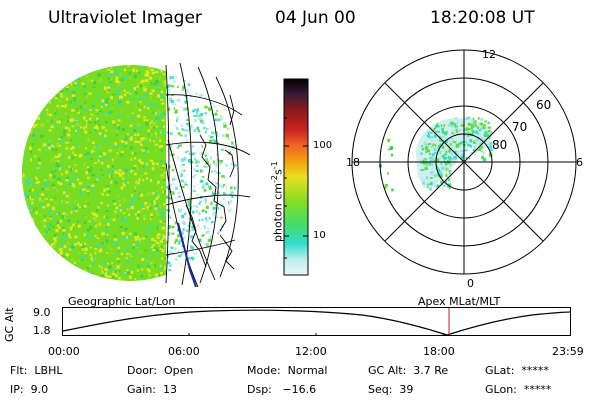 This screenshot has width=600, height=400. What do you see at coordinates (42, 312) in the screenshot?
I see `timeline-ytick-high: 9.0` at bounding box center [42, 312].